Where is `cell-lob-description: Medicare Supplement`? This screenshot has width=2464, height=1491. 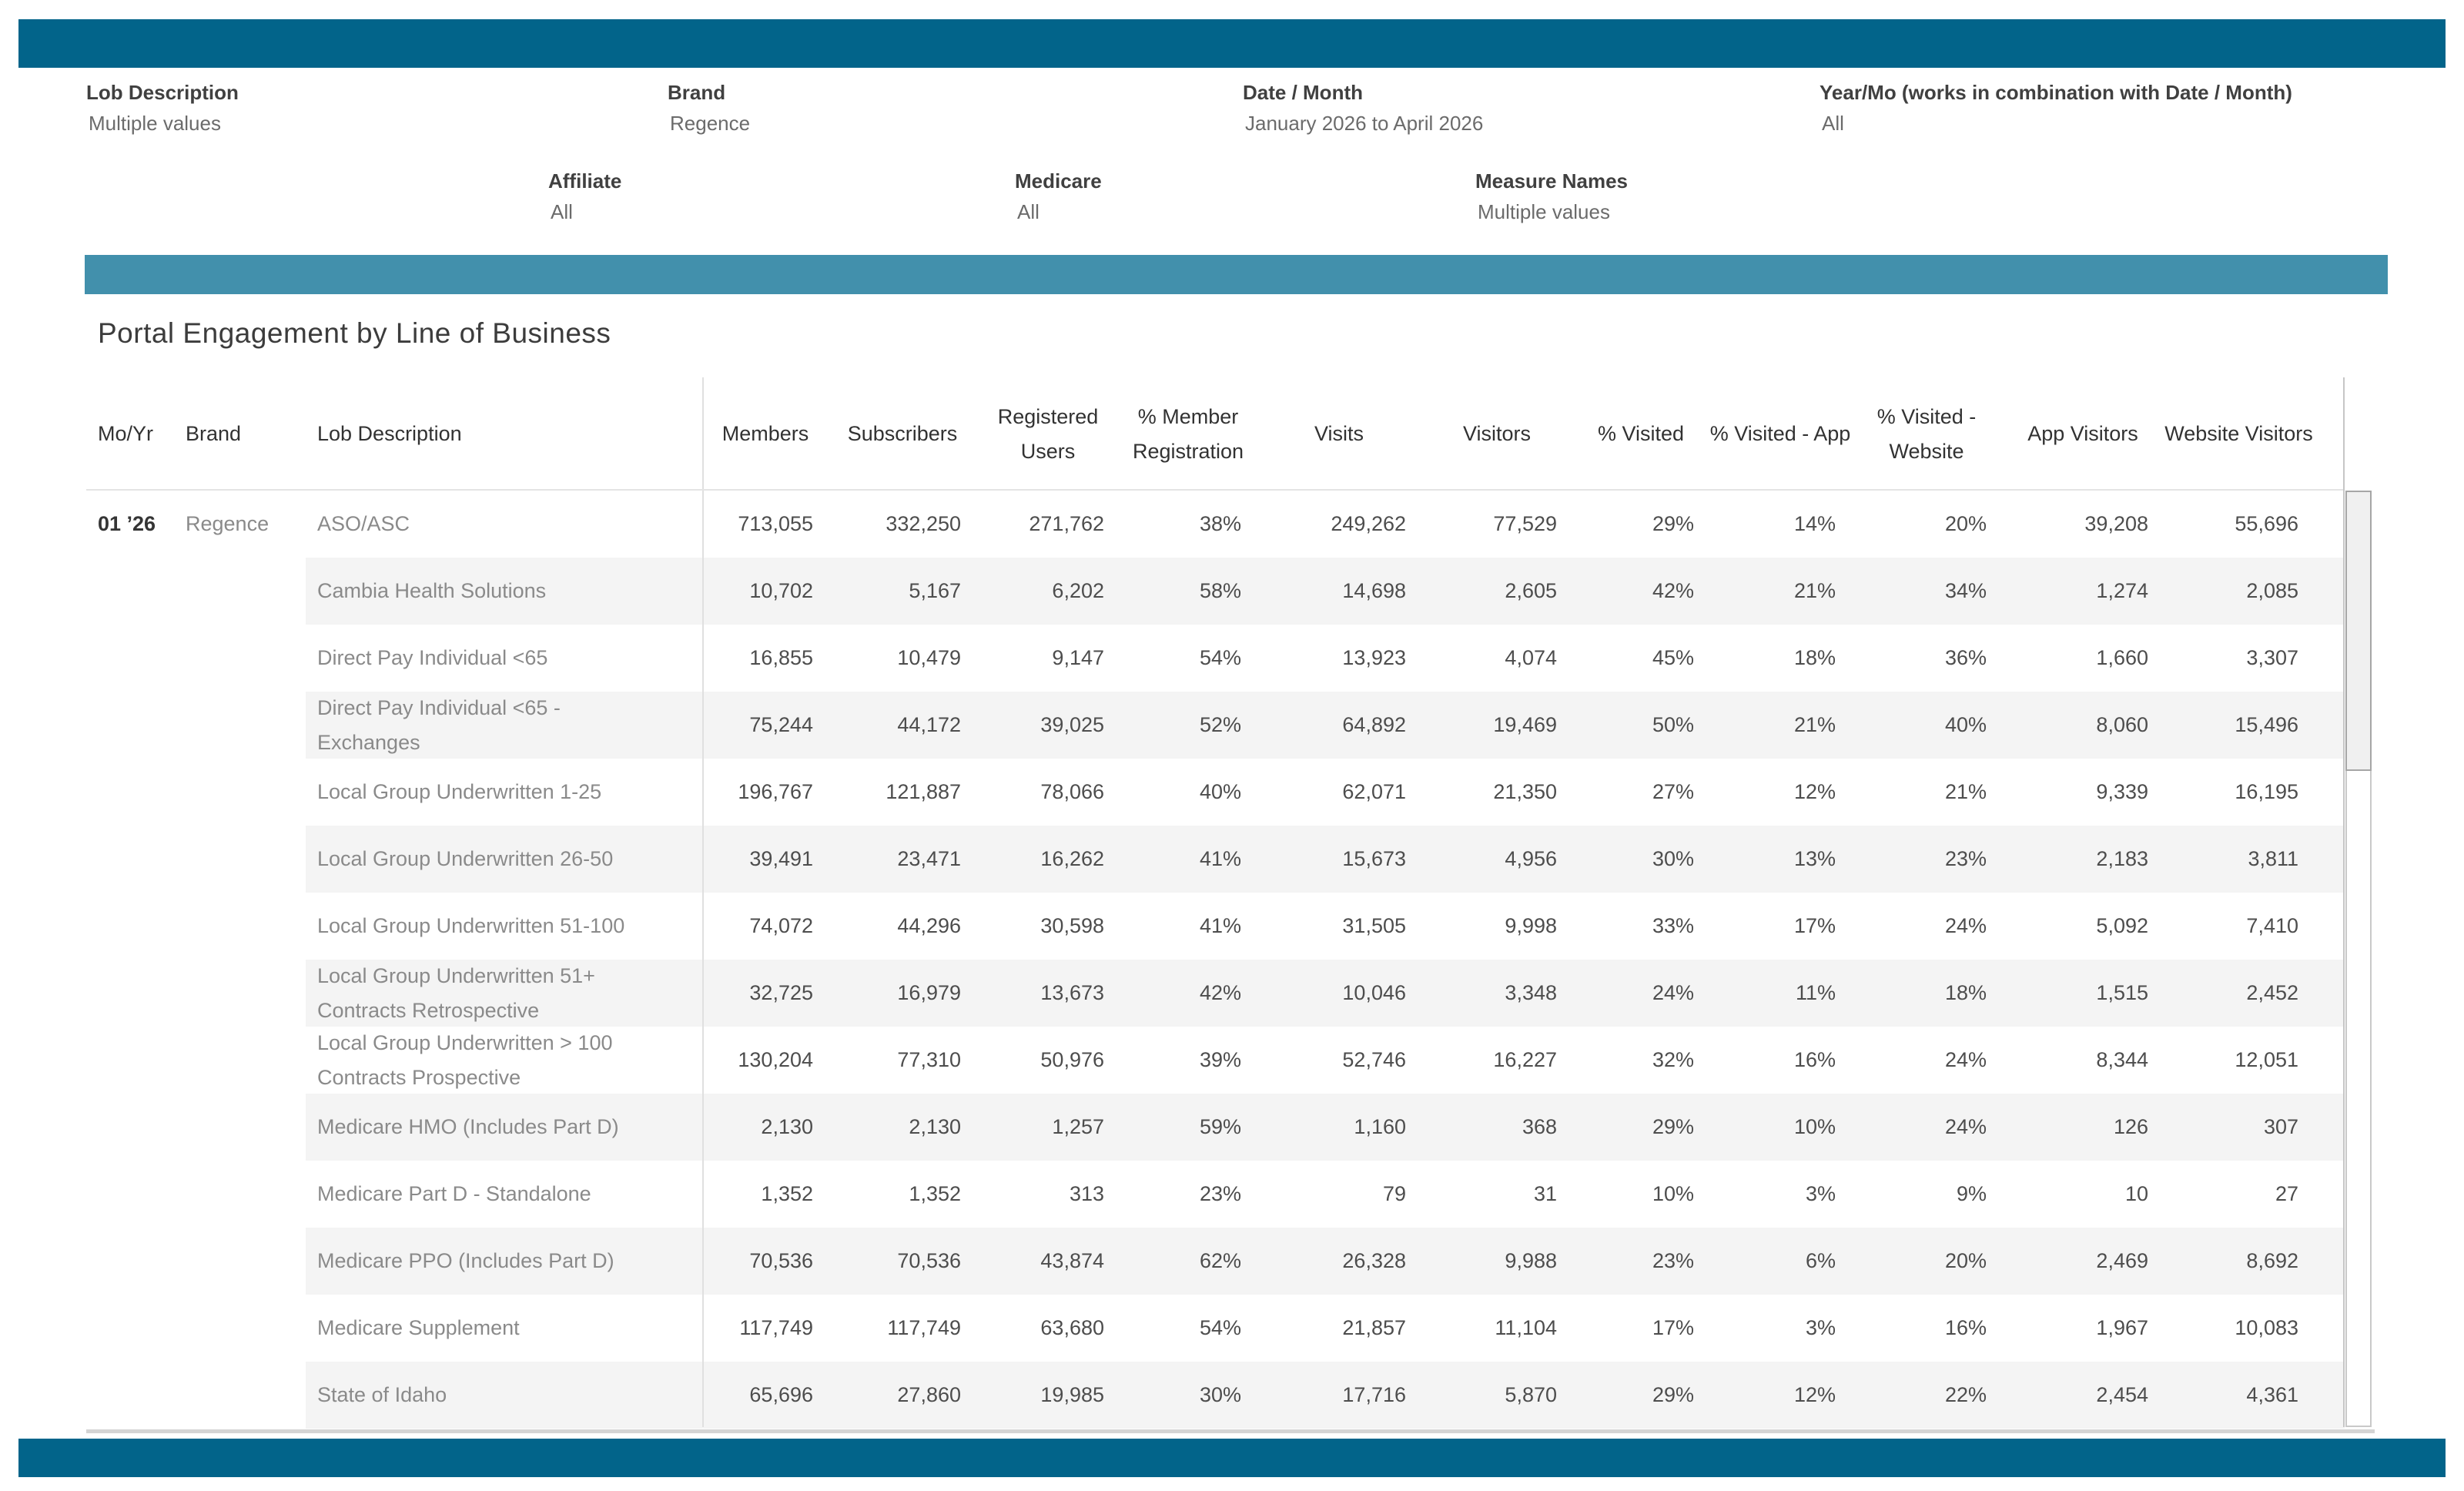
cell-lob-description: Medicare Supplement is located at coordinates (418, 1328).